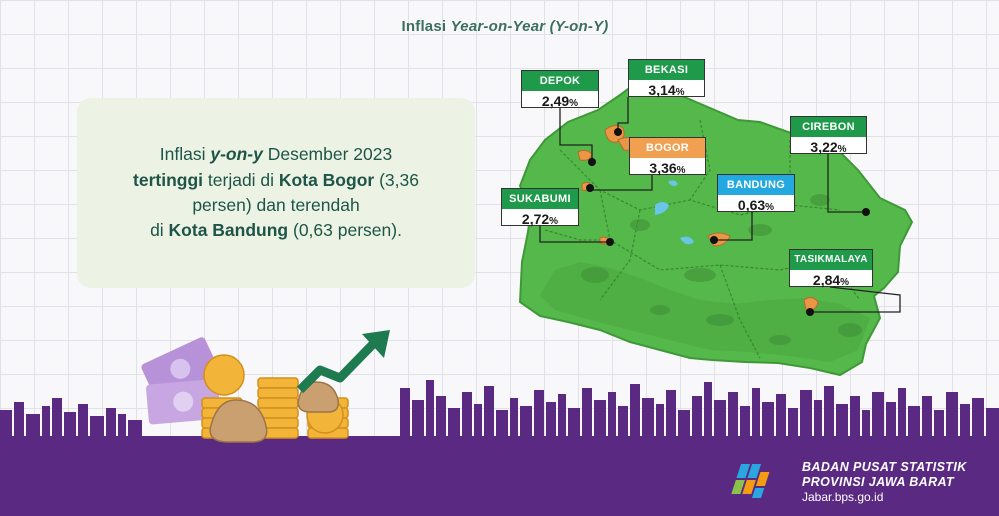 This screenshot has width=999, height=516. Describe the element at coordinates (499, 410) in the screenshot. I see `city-skyline-icon` at that location.